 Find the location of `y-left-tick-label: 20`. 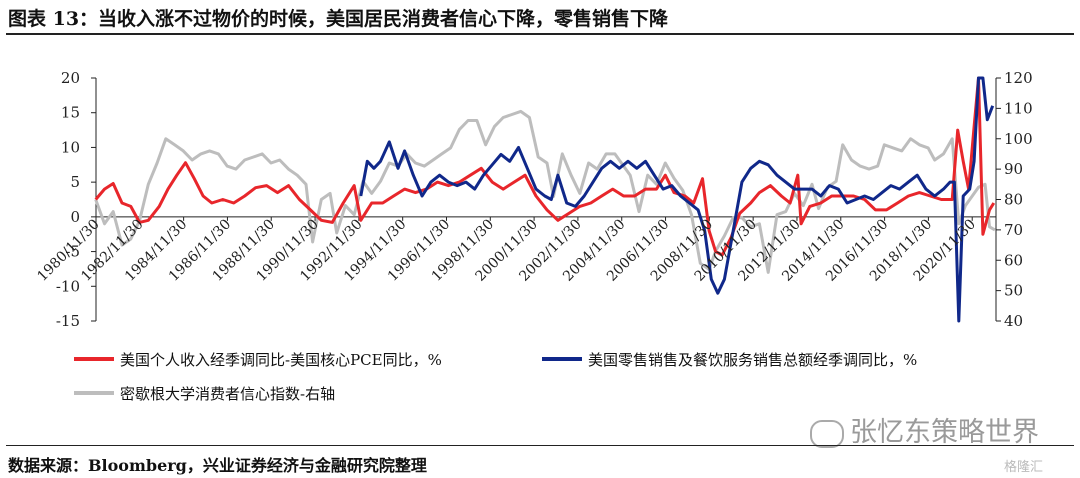

y-left-tick-label: 20 is located at coordinates (70, 78).